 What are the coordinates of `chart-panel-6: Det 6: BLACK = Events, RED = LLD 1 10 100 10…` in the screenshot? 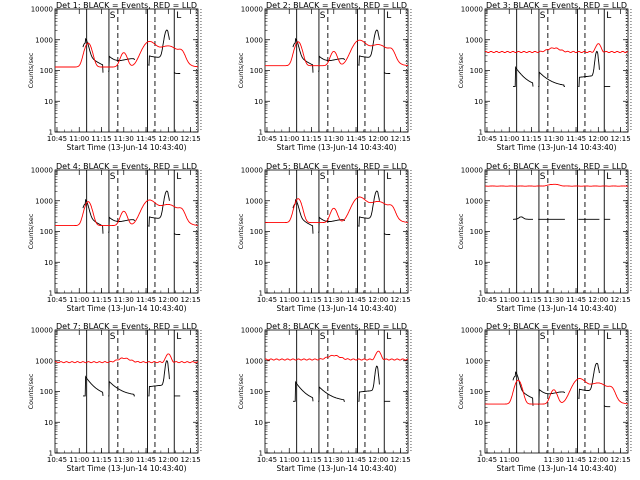 It's located at (544, 237).